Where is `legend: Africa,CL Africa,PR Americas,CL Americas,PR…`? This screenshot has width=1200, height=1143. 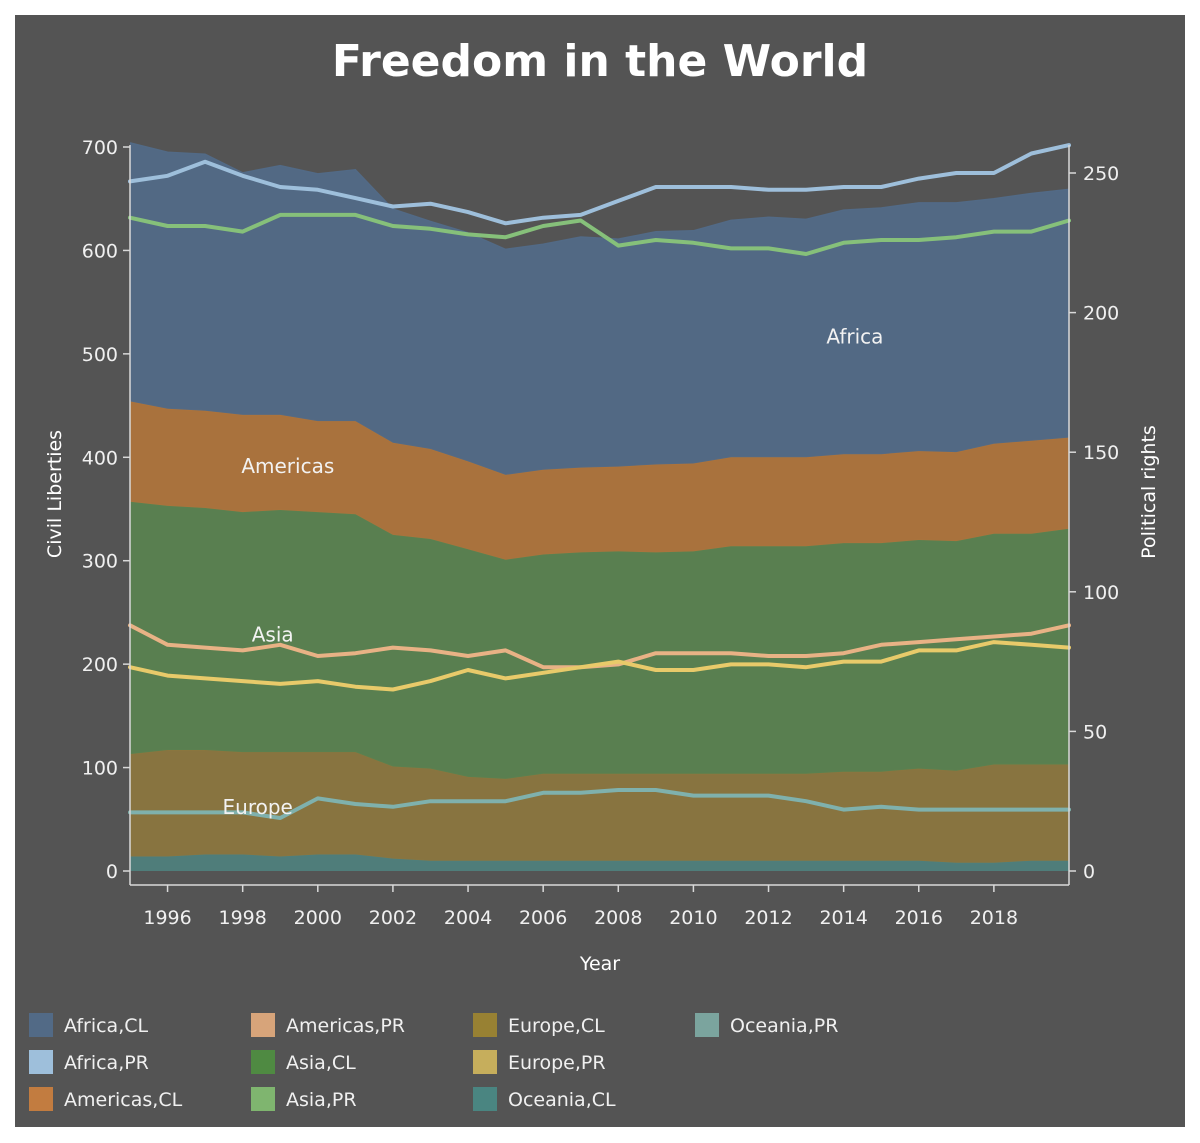
legend: Africa,CL Africa,PR Americas,CL Americas,PR… is located at coordinates (433, 1062).